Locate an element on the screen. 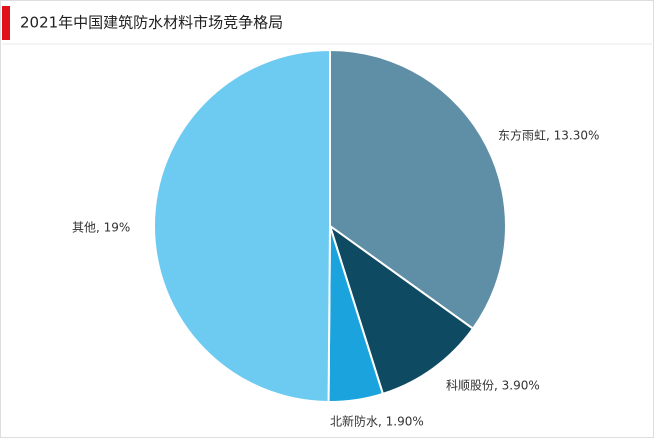 This screenshot has height=438, width=654. chart-title: 2021年中国建筑防水材料市场竞争格局 is located at coordinates (151, 23).